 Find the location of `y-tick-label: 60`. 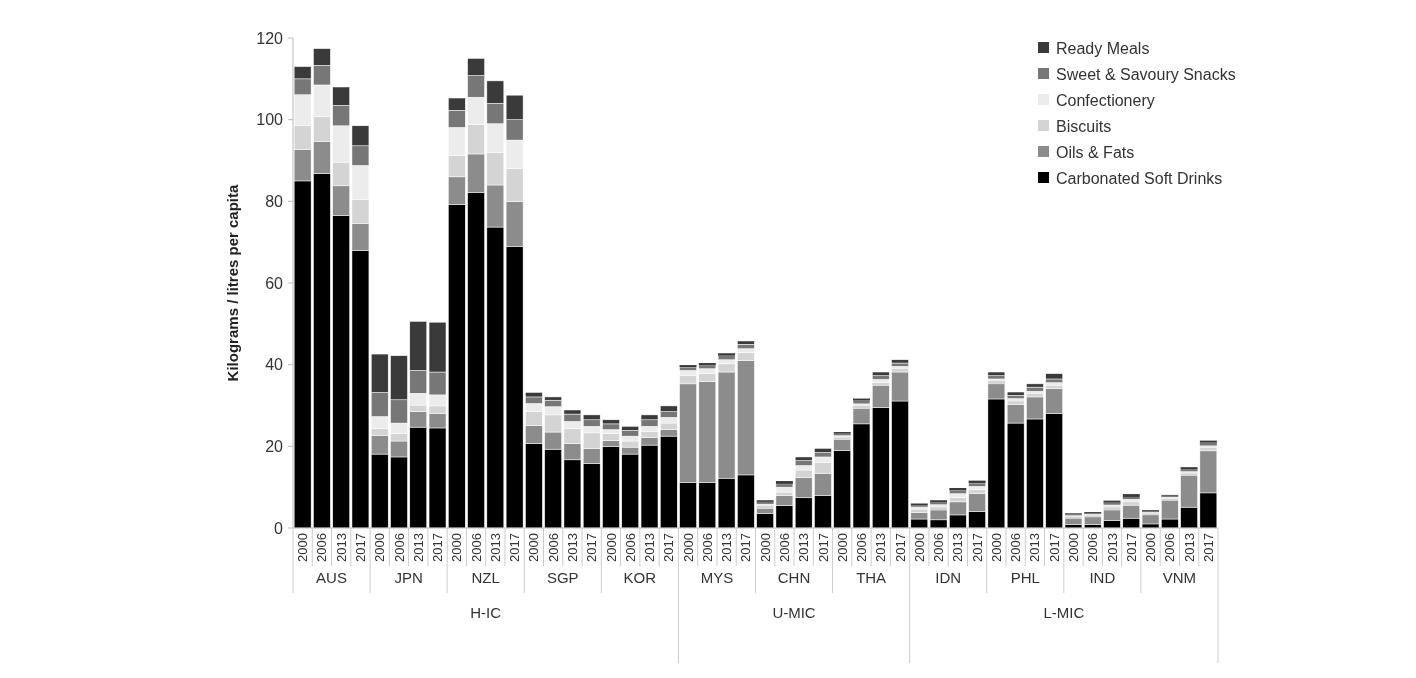

y-tick-label: 60 is located at coordinates (274, 283).